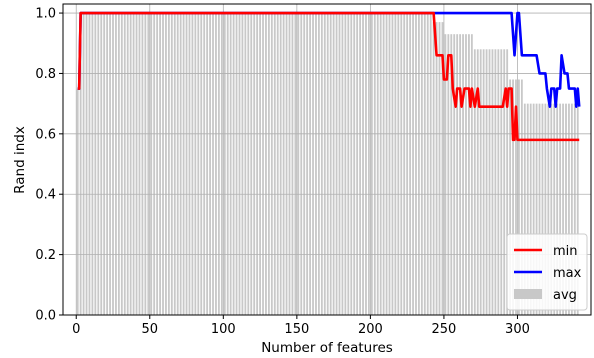 This screenshot has height=358, width=594. Describe the element at coordinates (45, 74) in the screenshot. I see `y-tick-label: 0.8` at that location.